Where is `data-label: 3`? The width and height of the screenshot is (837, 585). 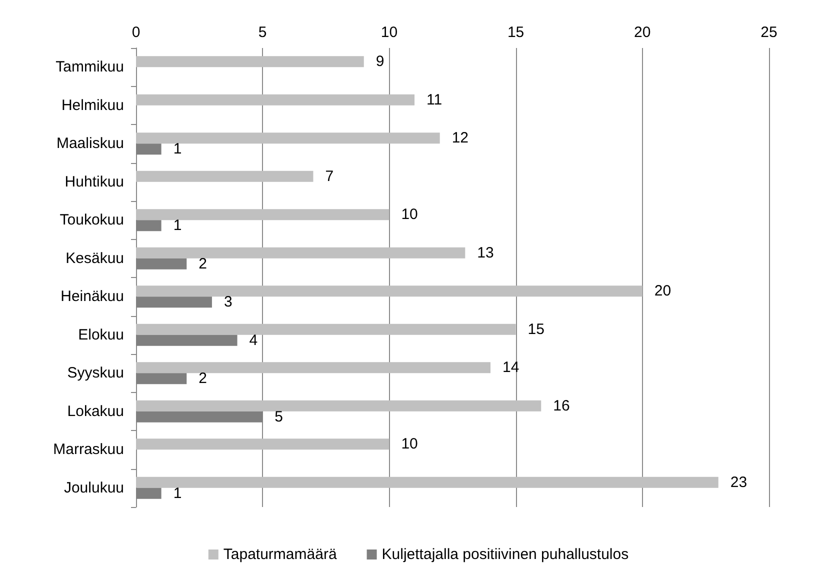 data-label: 3 is located at coordinates (228, 302).